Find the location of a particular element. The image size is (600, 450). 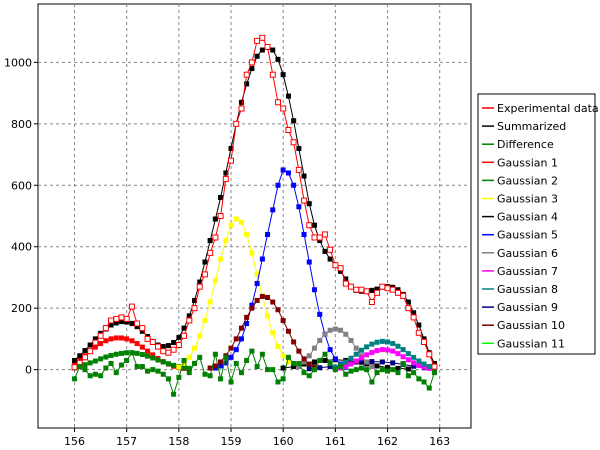

legend-label: Gaussian 10 is located at coordinates (531, 325).